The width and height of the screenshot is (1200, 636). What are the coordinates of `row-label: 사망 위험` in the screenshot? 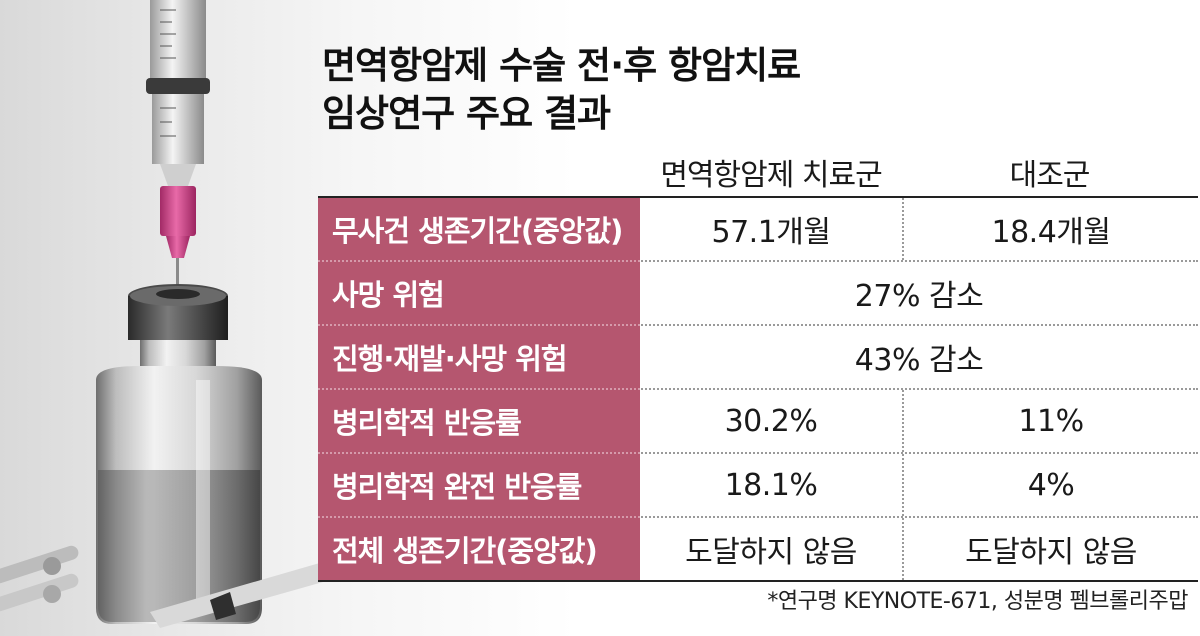 It's located at (479, 292).